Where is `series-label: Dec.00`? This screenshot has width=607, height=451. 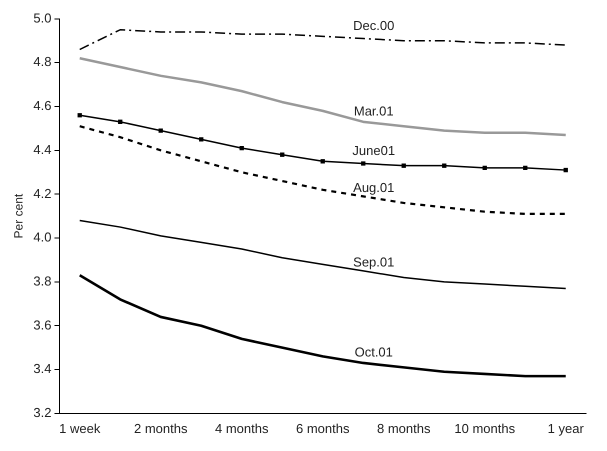 series-label: Dec.00 is located at coordinates (373, 25).